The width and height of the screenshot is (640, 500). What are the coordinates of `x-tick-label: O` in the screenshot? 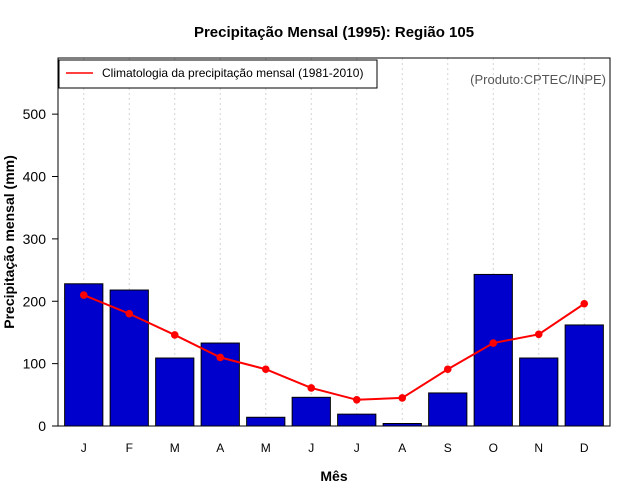 It's located at (493, 448).